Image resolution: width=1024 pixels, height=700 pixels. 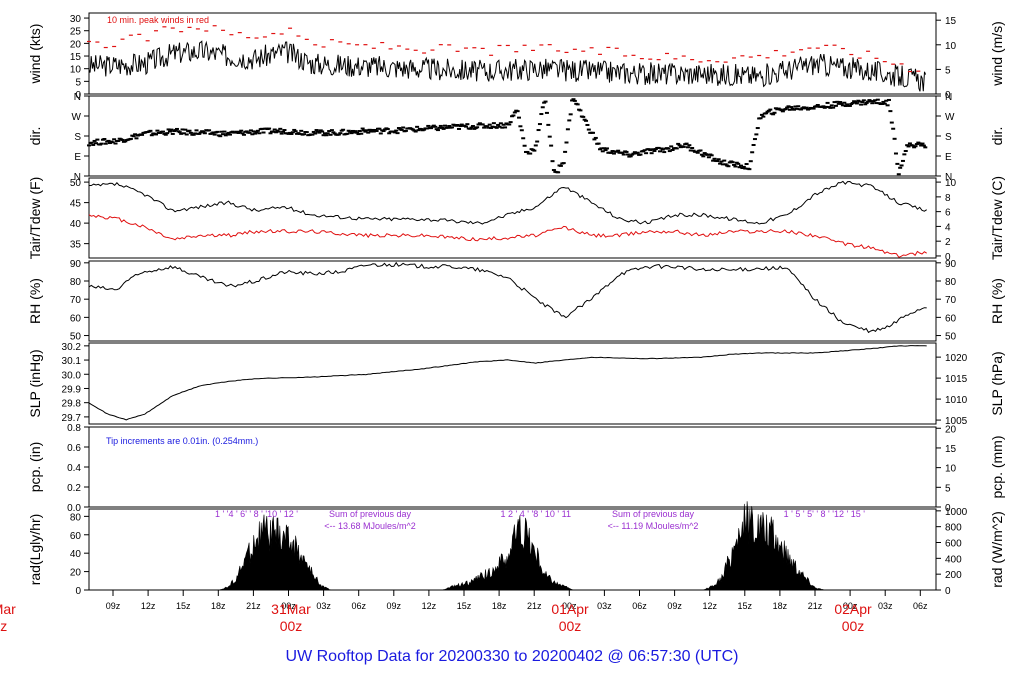 I want to click on dewpoint-line, so click(x=507, y=236).